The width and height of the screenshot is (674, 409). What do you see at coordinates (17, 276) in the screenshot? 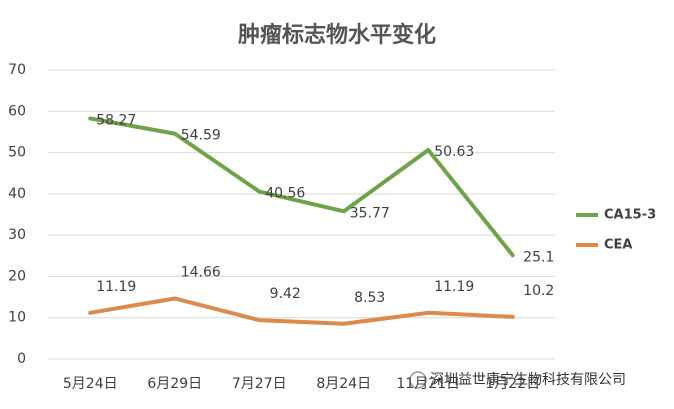
I see `y-tick-label: 20` at bounding box center [17, 276].